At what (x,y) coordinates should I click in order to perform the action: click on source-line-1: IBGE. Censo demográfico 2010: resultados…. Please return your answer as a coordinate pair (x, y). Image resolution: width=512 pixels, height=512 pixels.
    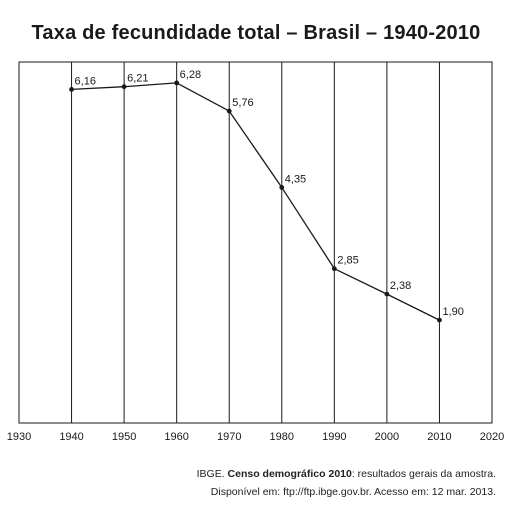
    Looking at the image, I should click on (346, 474).